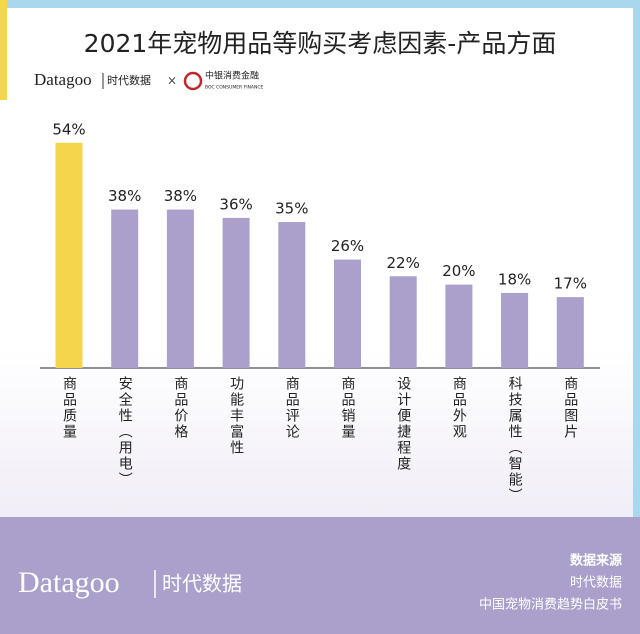 This screenshot has width=640, height=634. I want to click on source: 中国宠物消费趋势白皮书, so click(550, 605).